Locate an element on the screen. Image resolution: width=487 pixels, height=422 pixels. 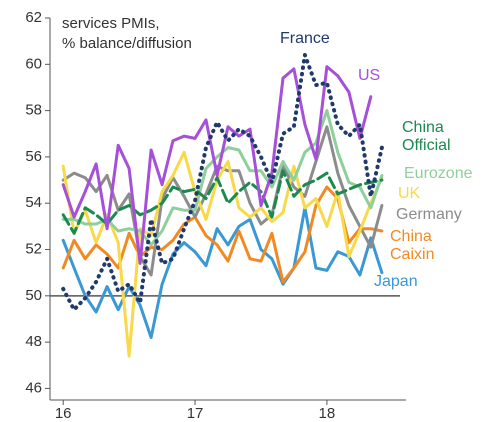
legend-label: France is located at coordinates (305, 38).